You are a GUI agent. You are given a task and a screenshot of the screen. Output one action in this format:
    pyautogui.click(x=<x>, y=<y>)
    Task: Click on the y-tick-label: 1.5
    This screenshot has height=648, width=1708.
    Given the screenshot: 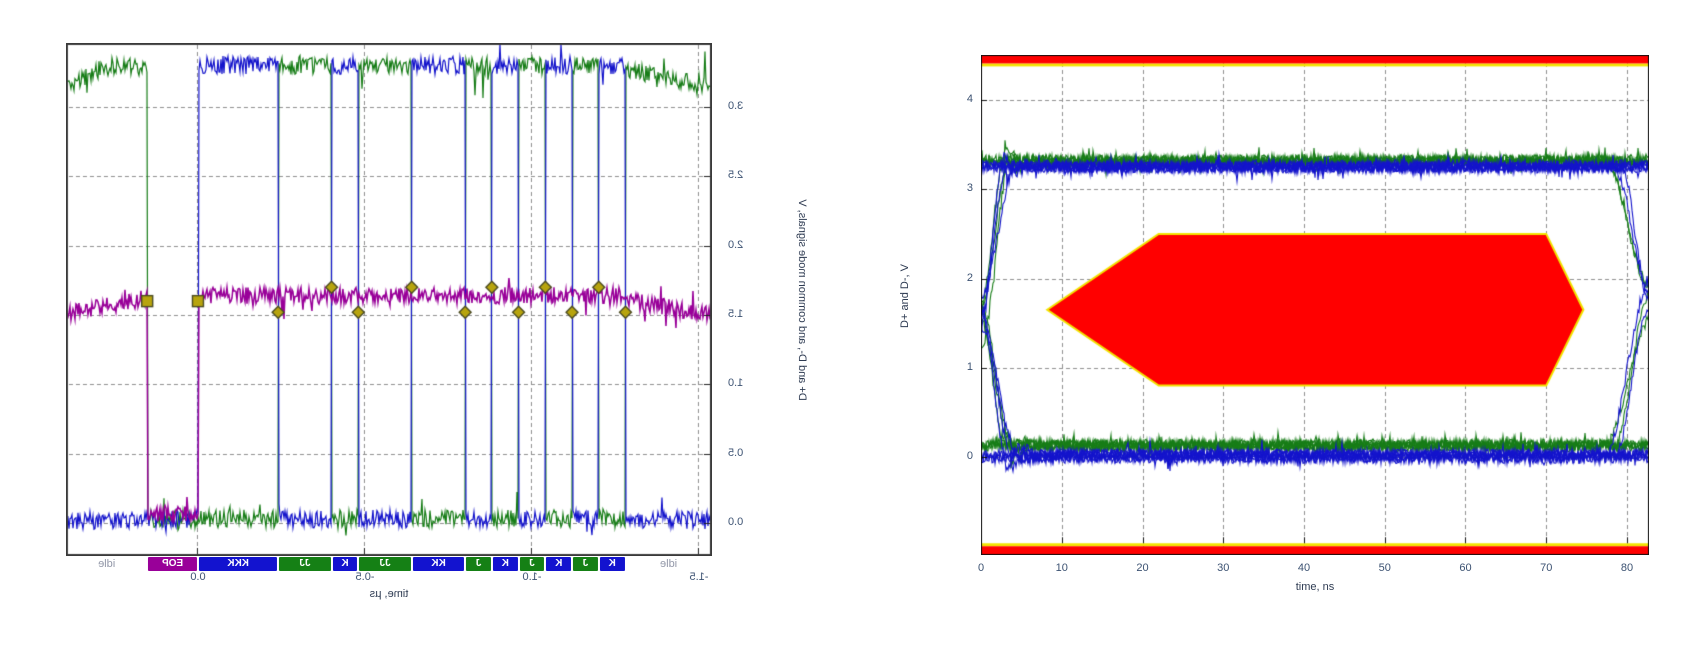 What is the action you would take?
    pyautogui.click(x=736, y=313)
    